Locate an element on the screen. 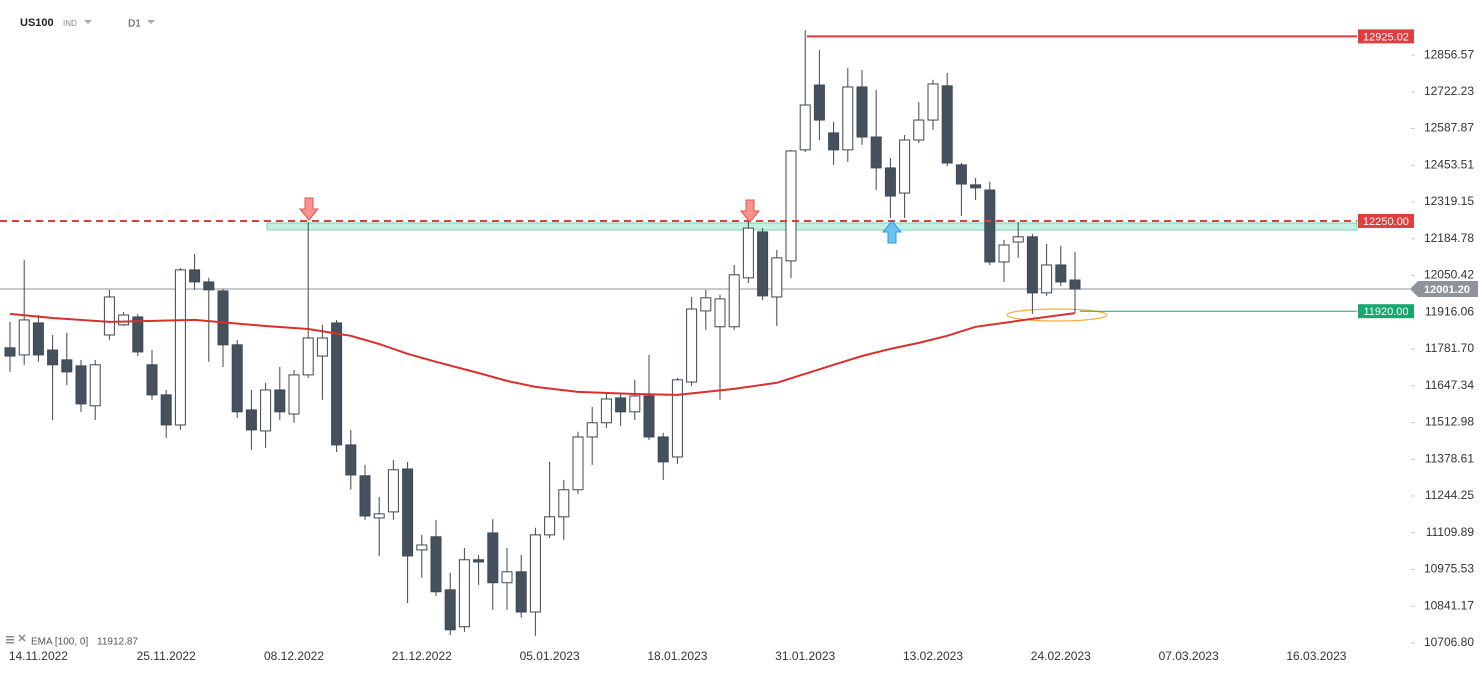  legend-name: EMA [100, 0] is located at coordinates (59, 642).